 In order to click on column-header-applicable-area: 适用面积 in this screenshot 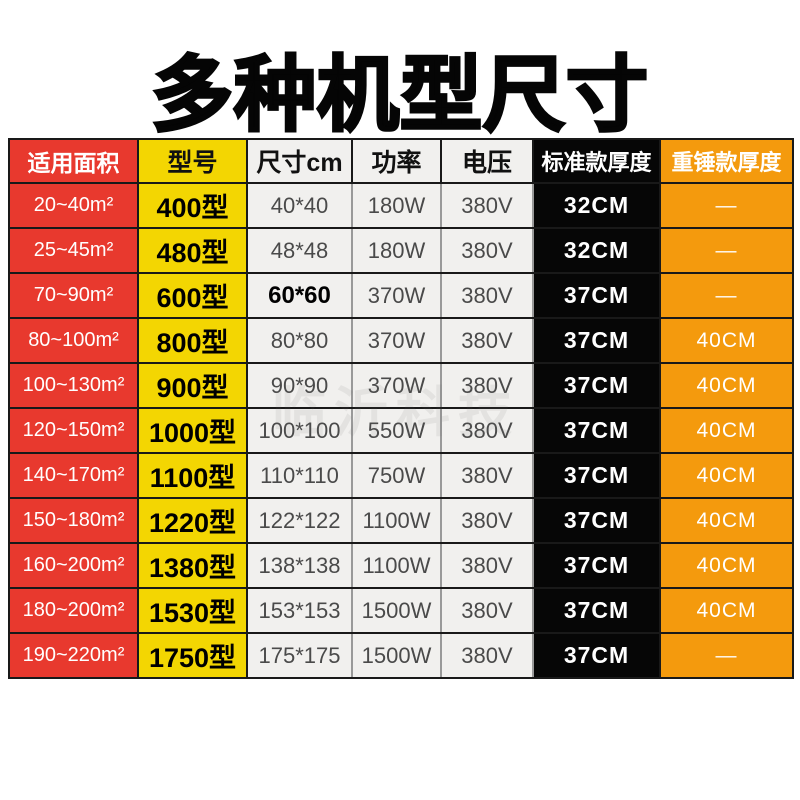, I will do `click(73, 161)`.